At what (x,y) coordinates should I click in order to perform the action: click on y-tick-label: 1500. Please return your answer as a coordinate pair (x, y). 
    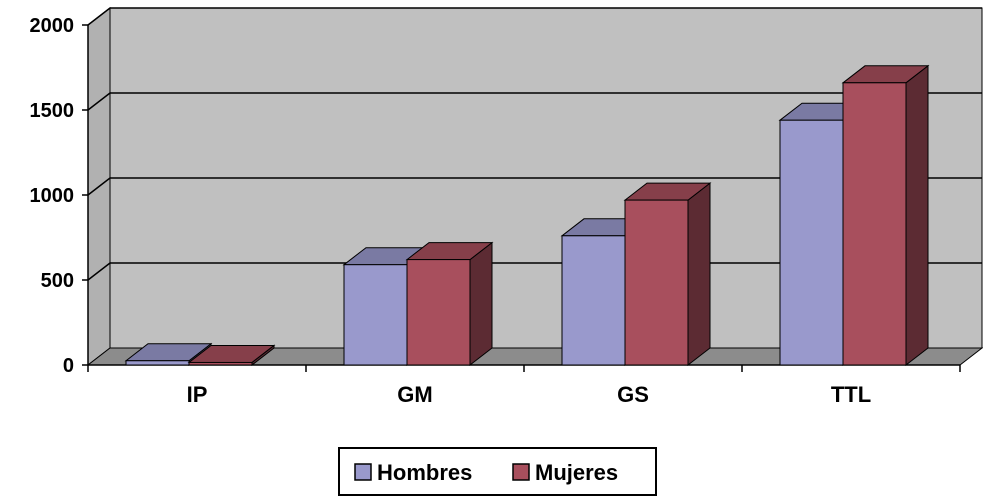
    Looking at the image, I should click on (52, 111).